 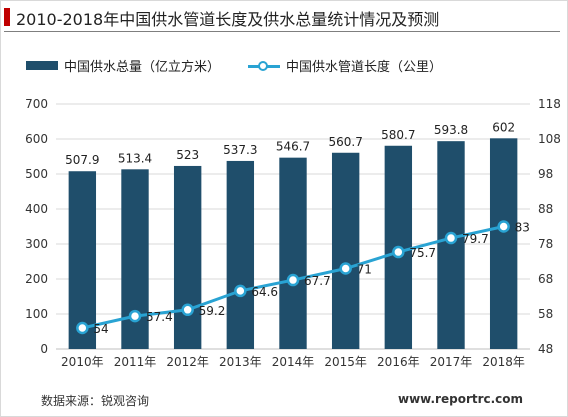 I want to click on source-note: 数据来源：锐观咨询, so click(x=95, y=401).